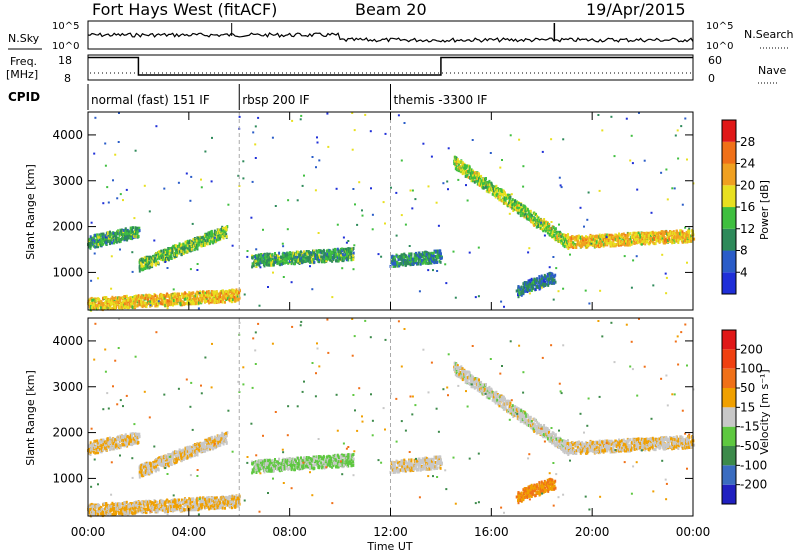 This screenshot has width=800, height=554. What do you see at coordinates (150, 100) in the screenshot?
I see `cpid-segment-label: normal (fast) 151 IF` at bounding box center [150, 100].